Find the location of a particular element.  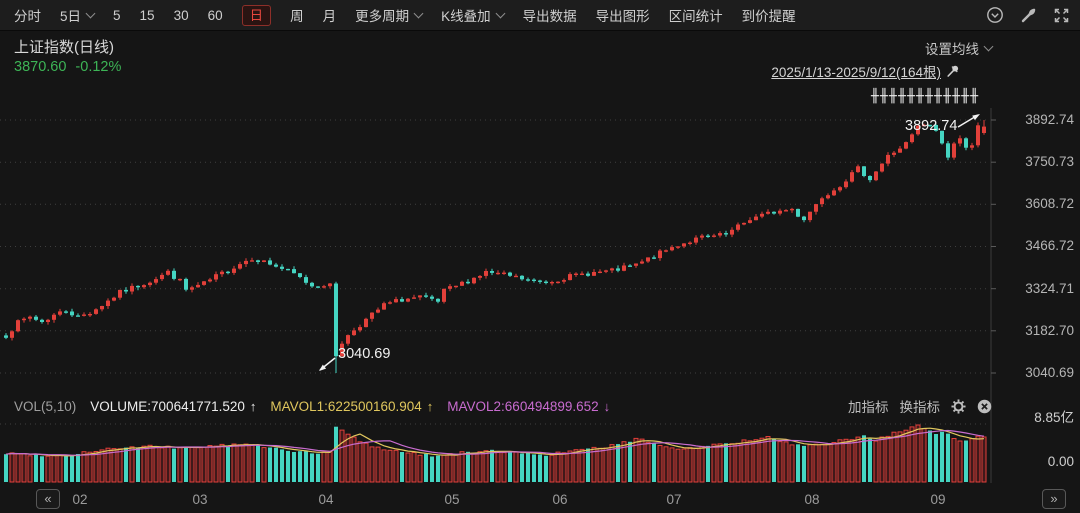

add-indicator-button: 加指标 is located at coordinates (868, 407).